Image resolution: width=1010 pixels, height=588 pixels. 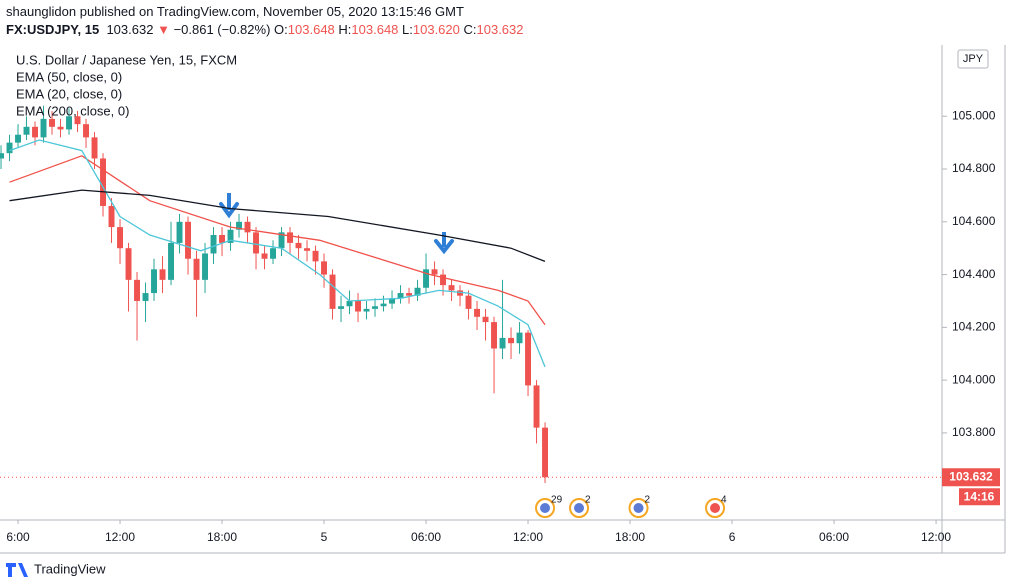 What do you see at coordinates (974, 432) in the screenshot?
I see `y-tick-label: 103.800` at bounding box center [974, 432].